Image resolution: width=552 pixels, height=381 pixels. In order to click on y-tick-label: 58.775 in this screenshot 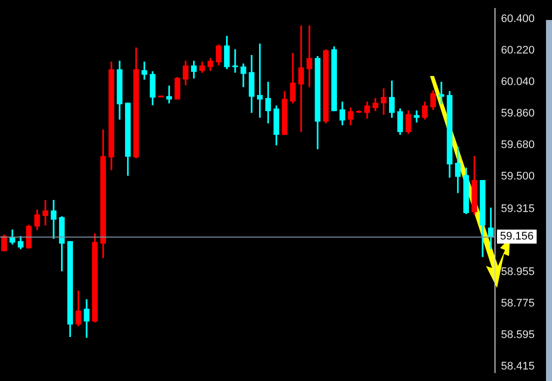, I will do `click(518, 303)`.